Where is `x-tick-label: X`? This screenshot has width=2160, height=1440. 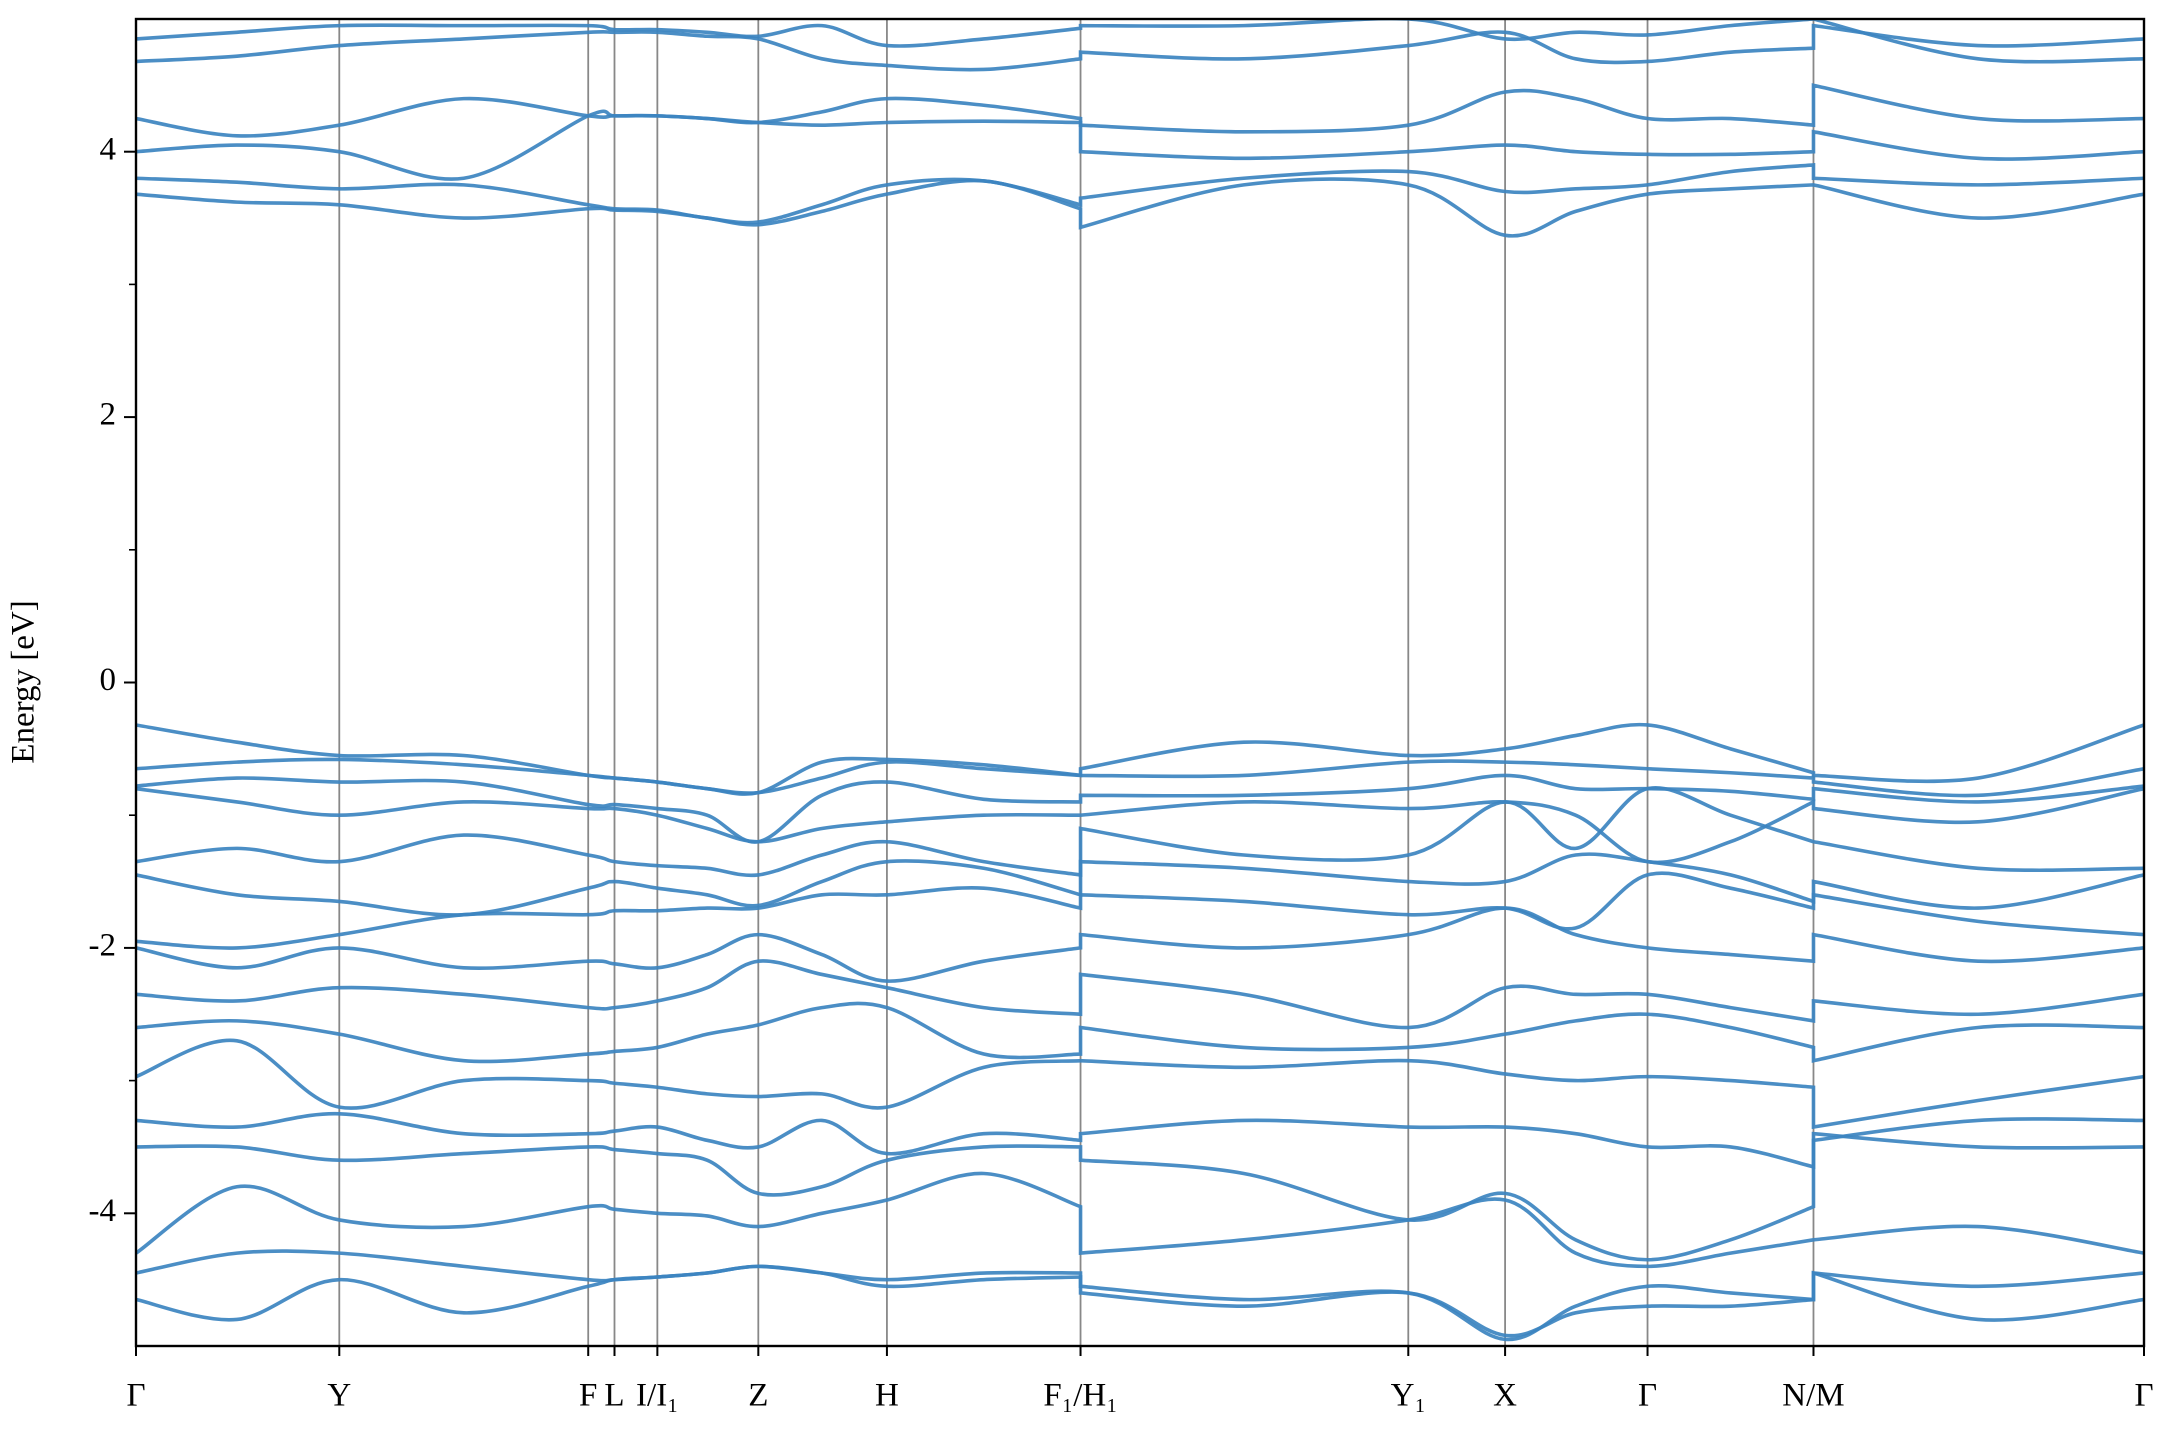
x-tick-label: X is located at coordinates (1505, 1396).